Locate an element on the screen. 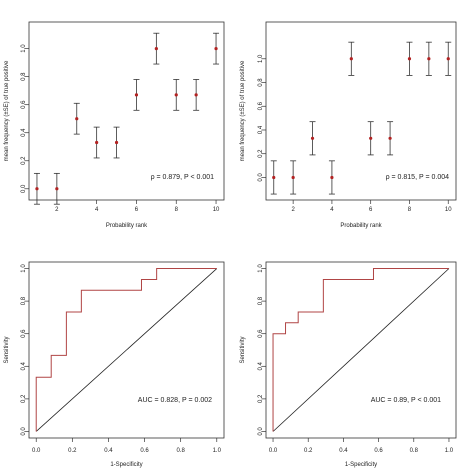 This screenshot has height=474, width=474. stat-annotation: ρ = 0.879, P < 0.001 is located at coordinates (183, 177).